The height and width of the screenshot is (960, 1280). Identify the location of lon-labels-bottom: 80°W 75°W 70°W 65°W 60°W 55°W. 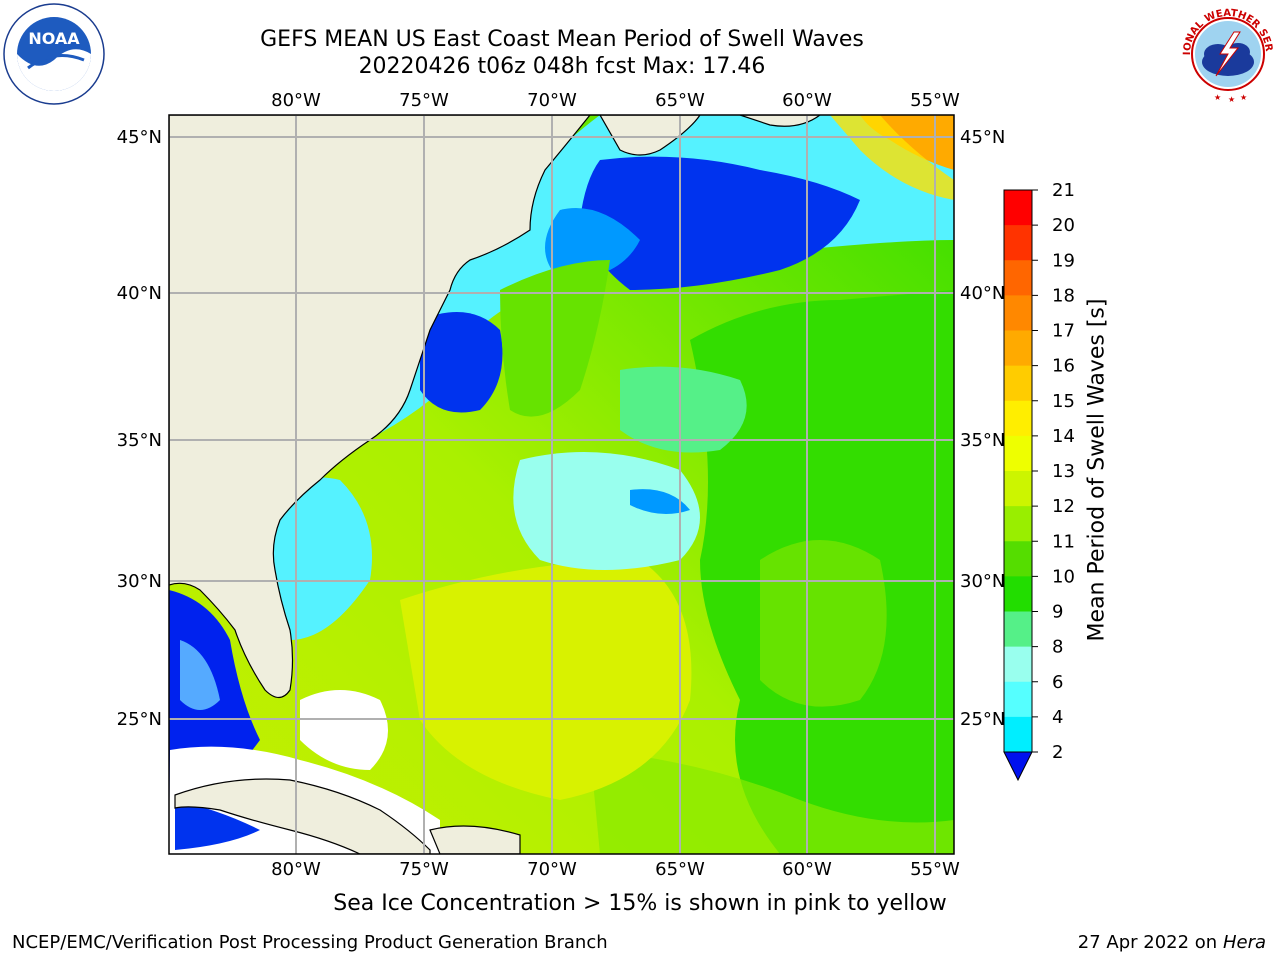
(615, 869).